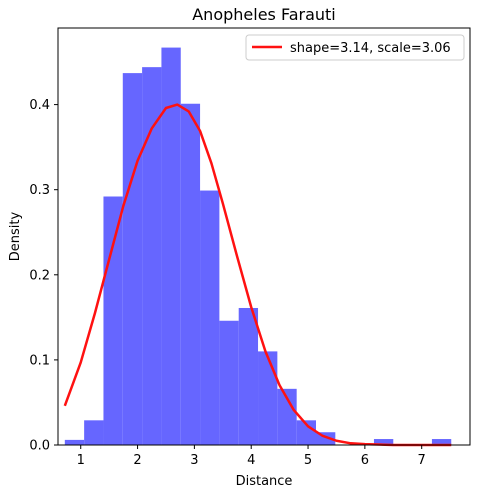 This screenshot has width=482, height=492. I want to click on x-tick-label: 4, so click(251, 460).